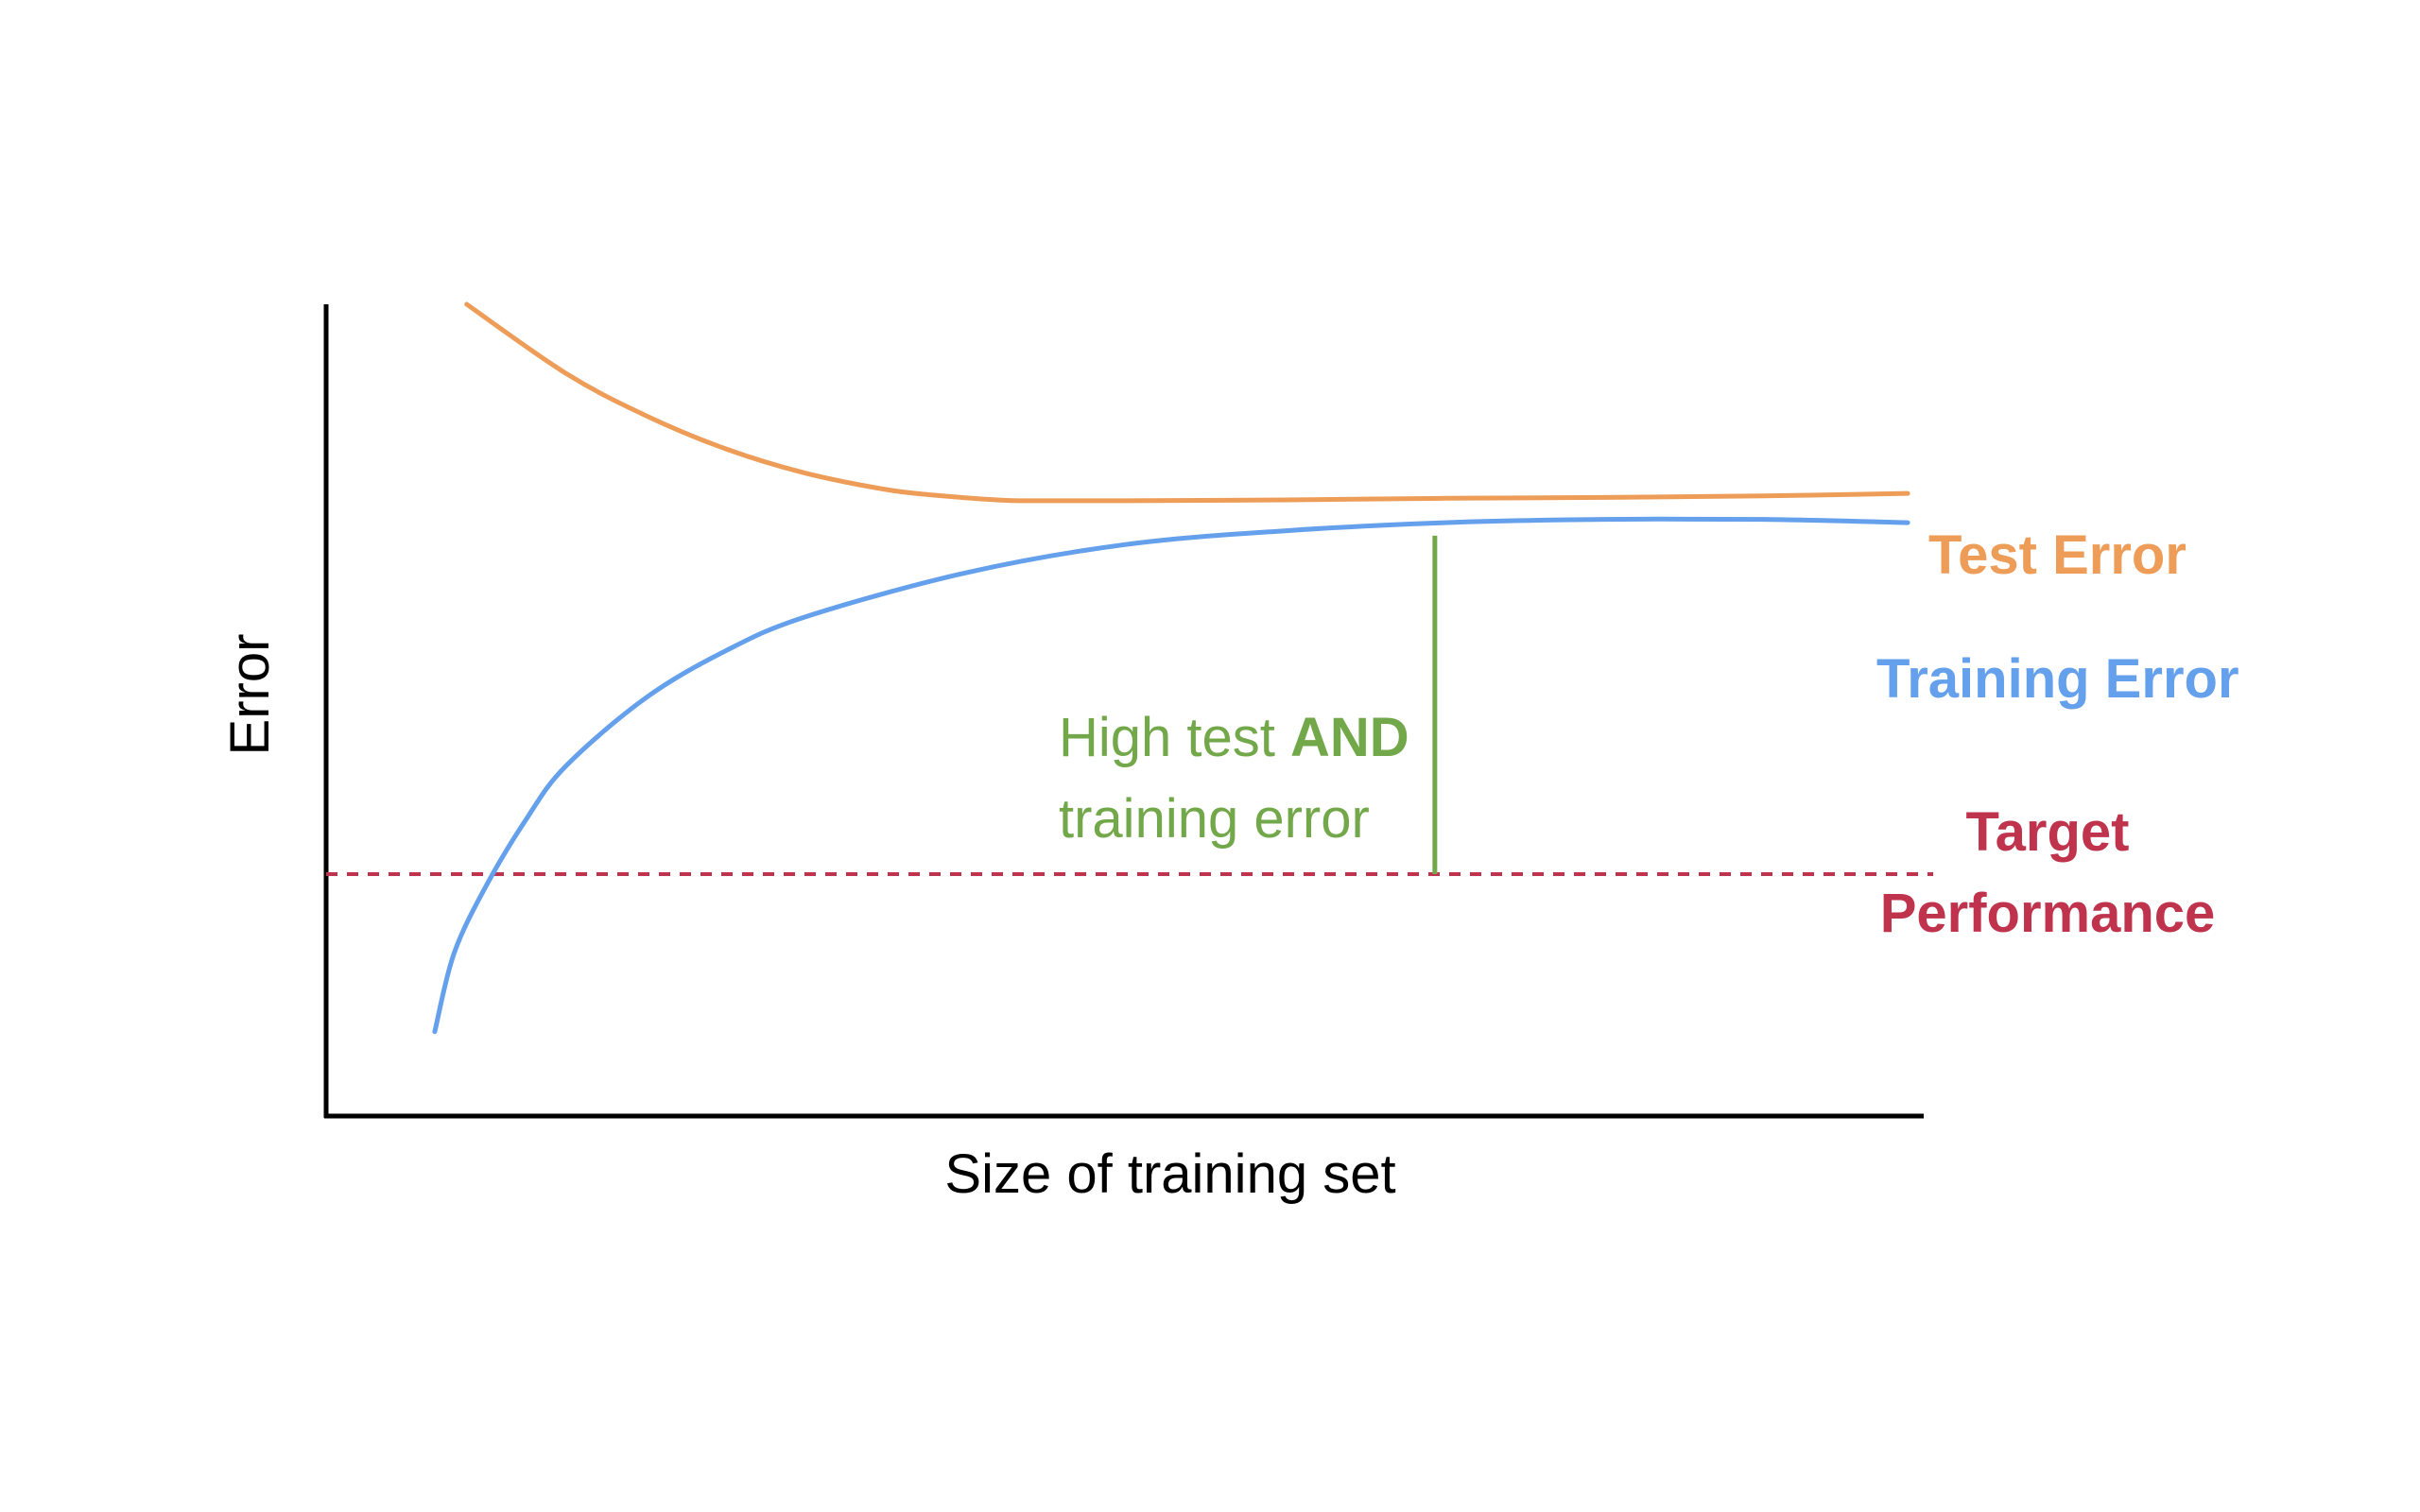 Image resolution: width=2420 pixels, height=1512 pixels. What do you see at coordinates (2057, 679) in the screenshot?
I see `series-label-training-error: Training Error` at bounding box center [2057, 679].